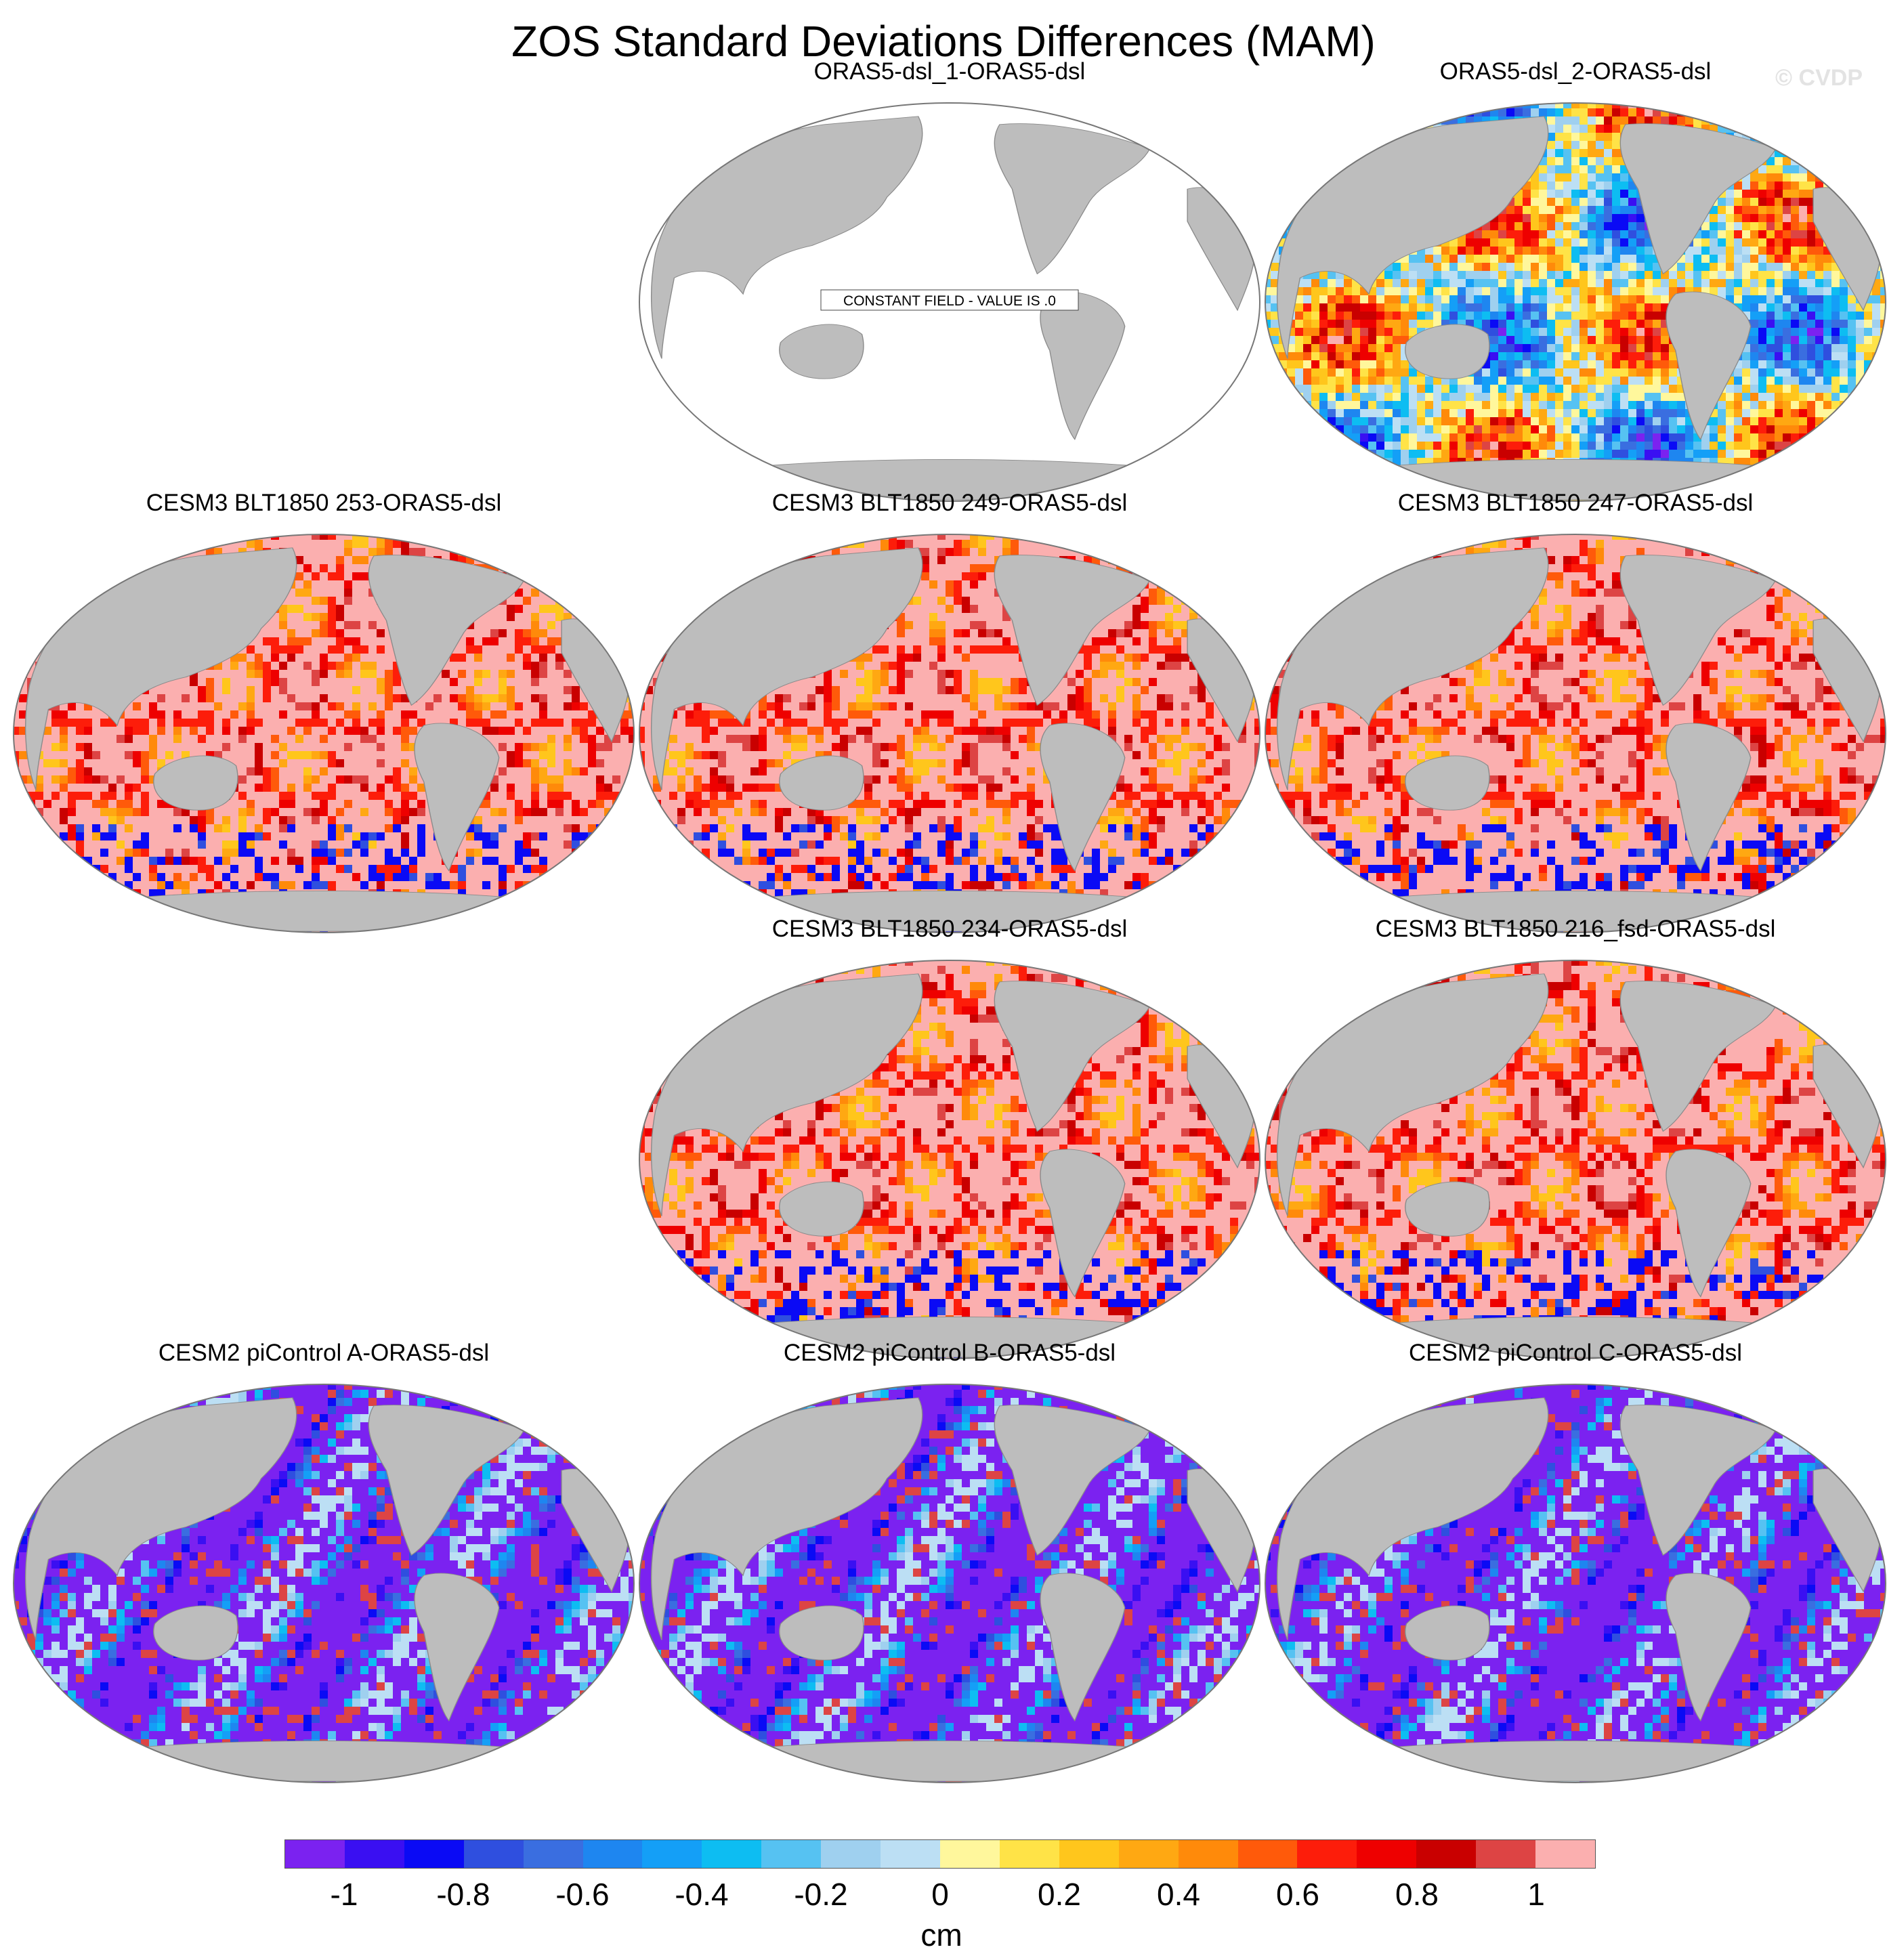  I want to click on colorbar-unit: cm, so click(942, 1935).